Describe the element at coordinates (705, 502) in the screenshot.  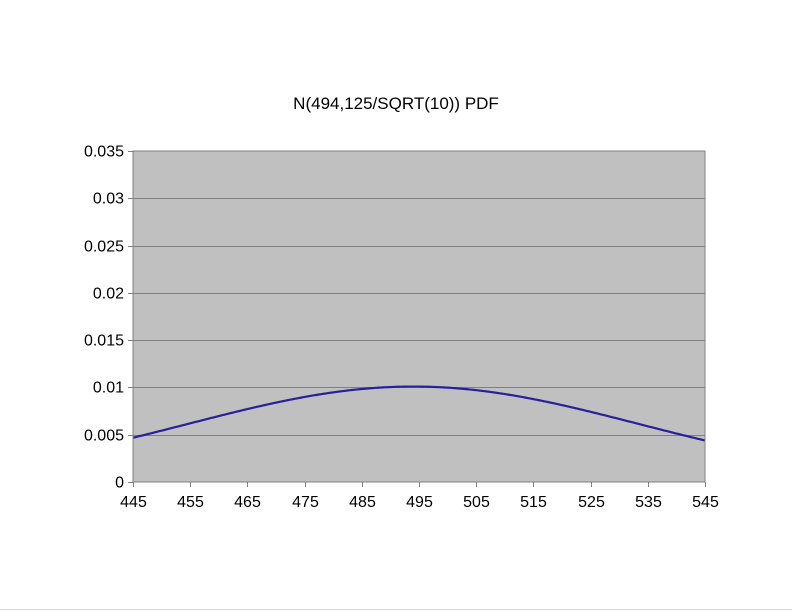
I see `x-tick-label: 545` at that location.